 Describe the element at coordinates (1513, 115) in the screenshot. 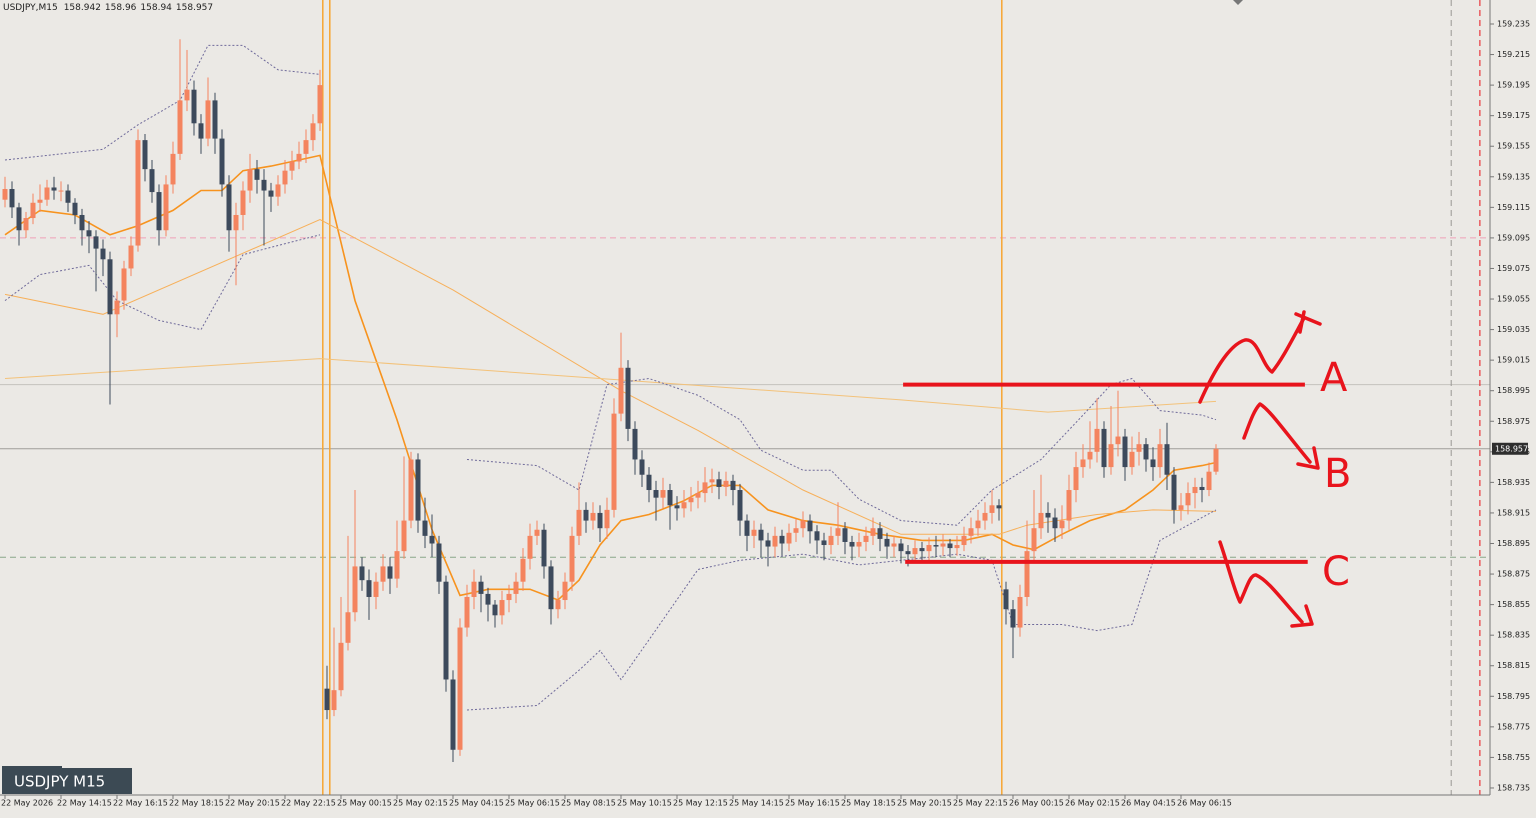

I see `y-tick-label: 159.175` at that location.